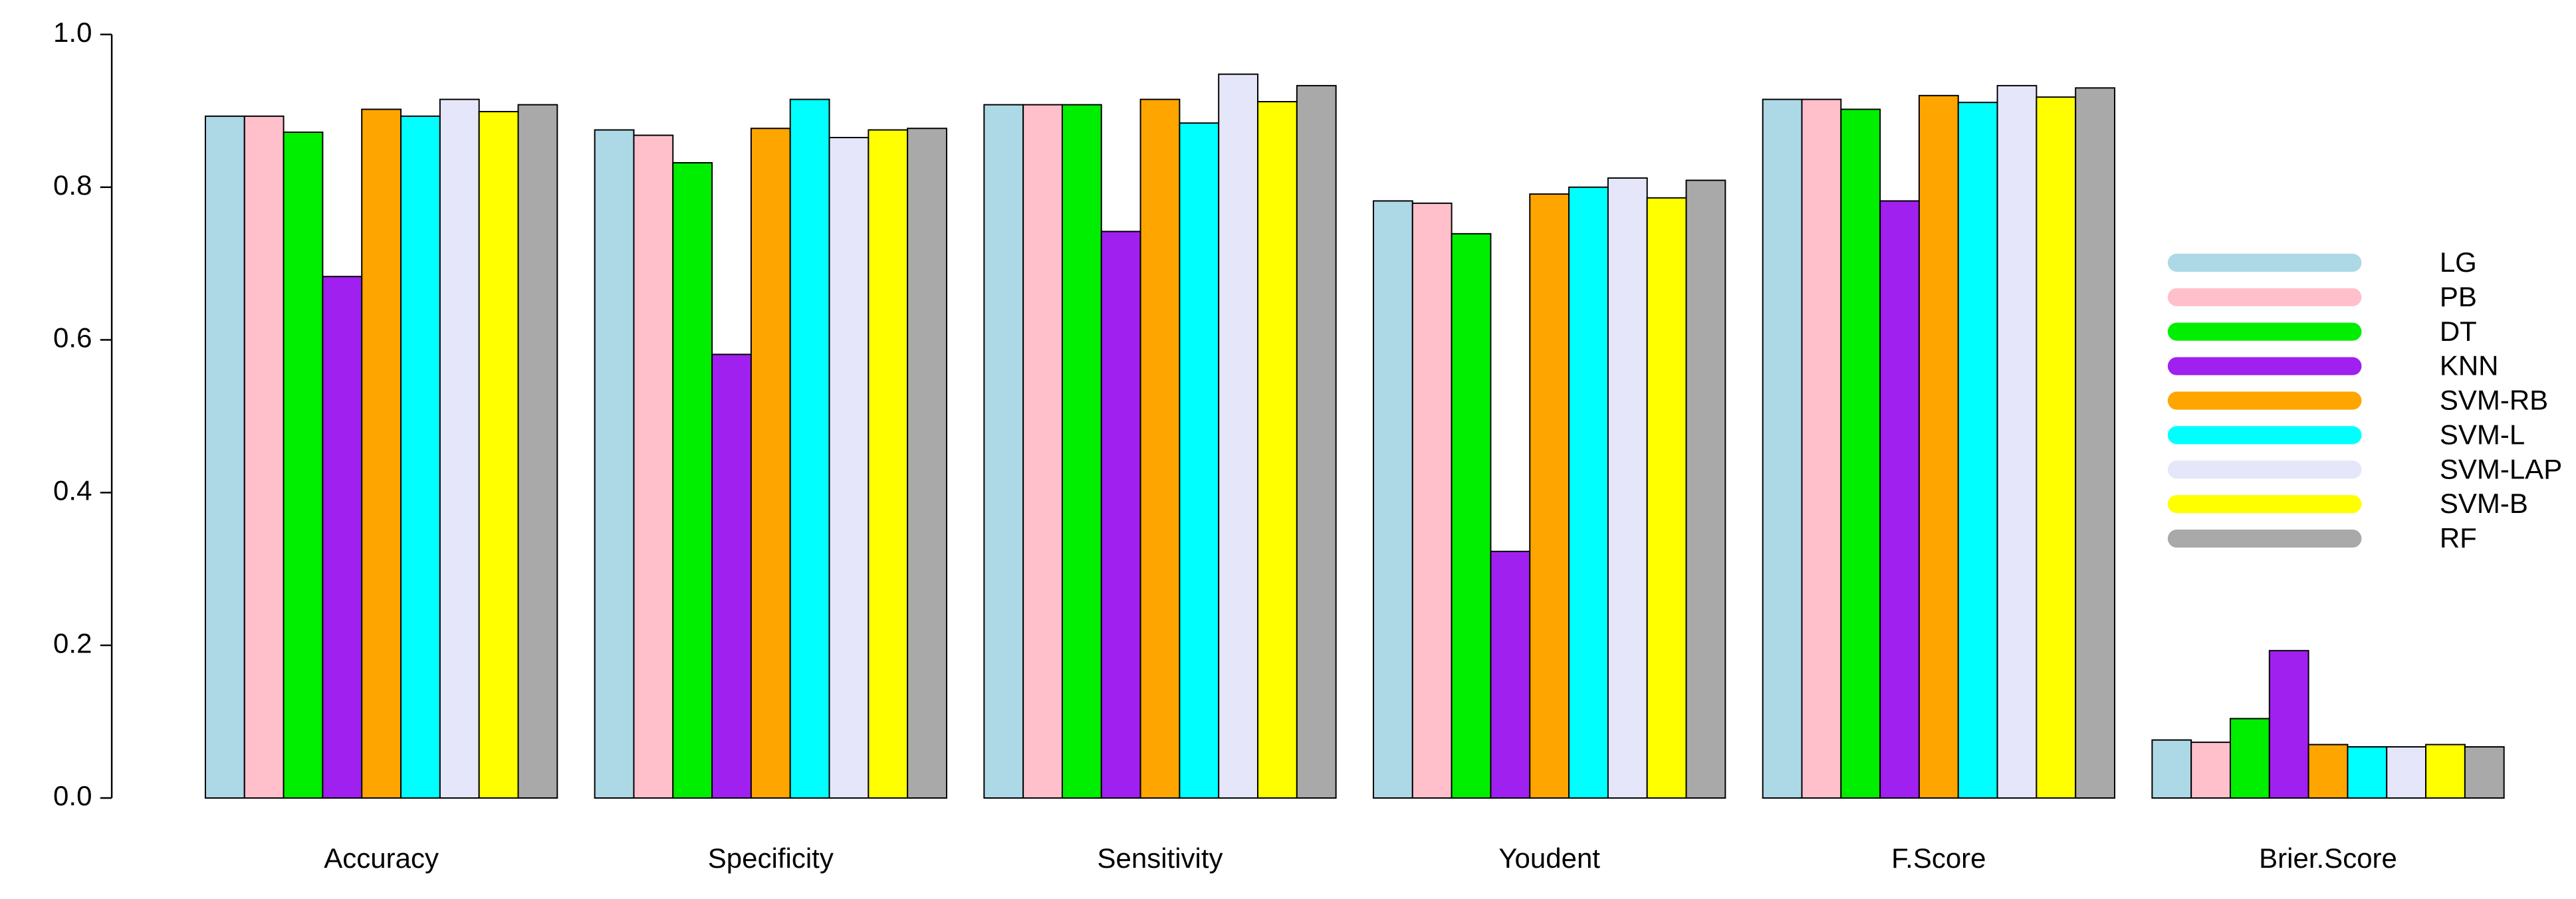 This screenshot has height=899, width=2576. What do you see at coordinates (72, 32) in the screenshot?
I see `y-tick-label: 1.0` at bounding box center [72, 32].